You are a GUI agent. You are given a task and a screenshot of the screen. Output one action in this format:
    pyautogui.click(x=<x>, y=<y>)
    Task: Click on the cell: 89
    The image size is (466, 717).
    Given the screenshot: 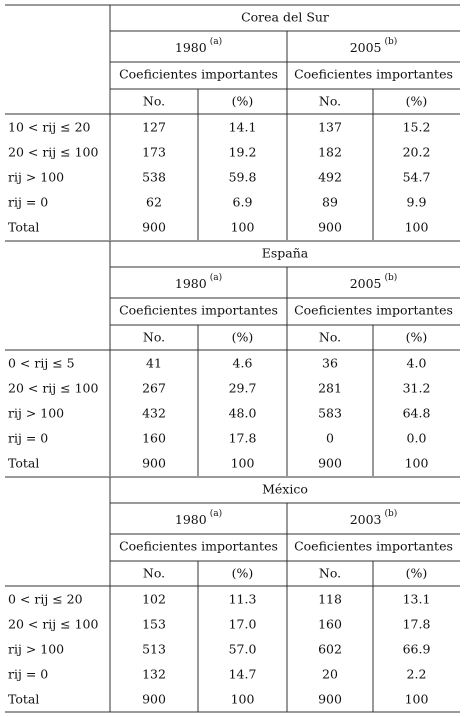 What is the action you would take?
    pyautogui.click(x=330, y=202)
    